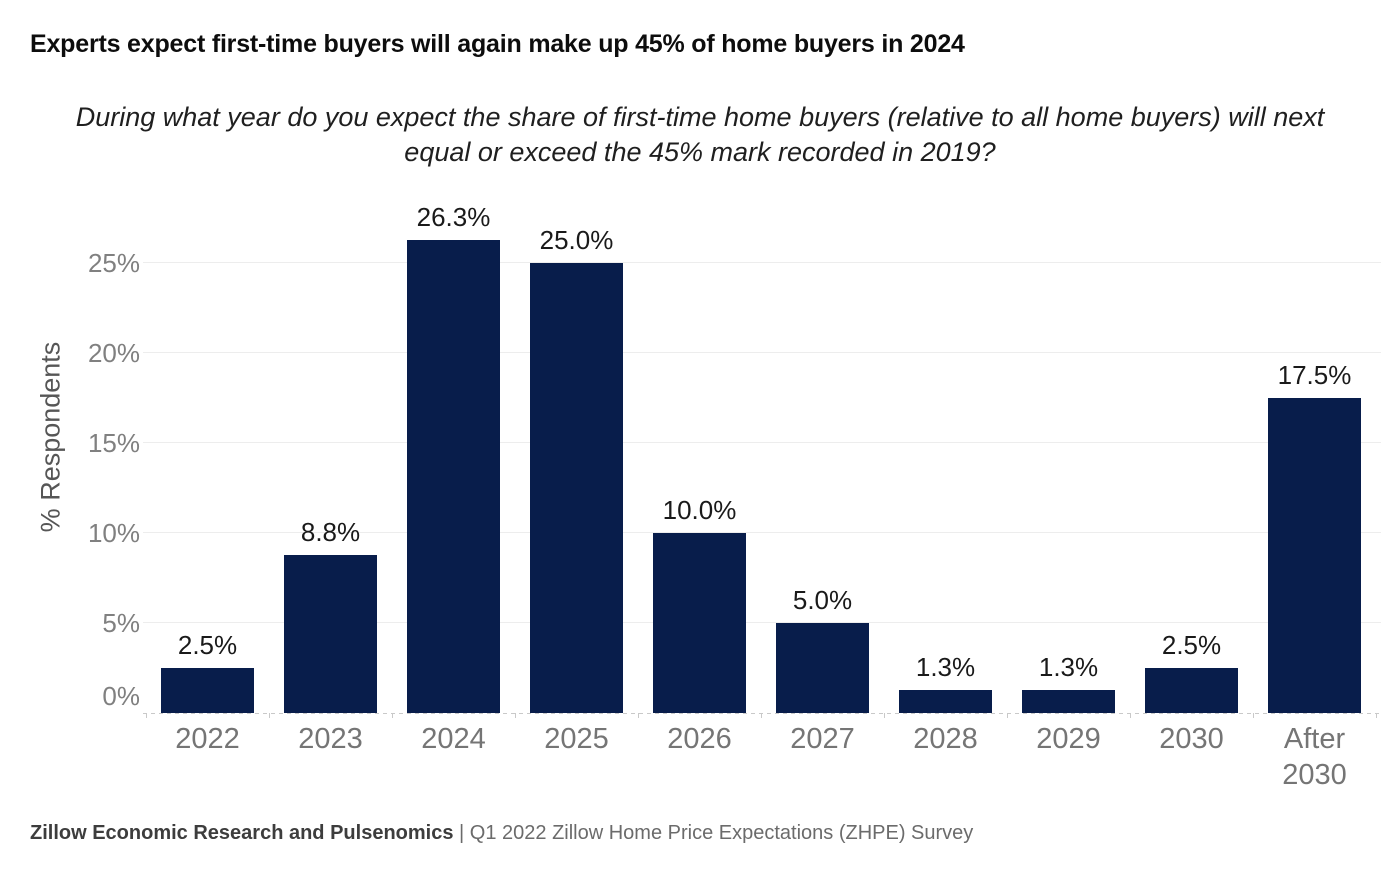 The height and width of the screenshot is (875, 1400). I want to click on bar-value-label: 8.8%, so click(330, 531).